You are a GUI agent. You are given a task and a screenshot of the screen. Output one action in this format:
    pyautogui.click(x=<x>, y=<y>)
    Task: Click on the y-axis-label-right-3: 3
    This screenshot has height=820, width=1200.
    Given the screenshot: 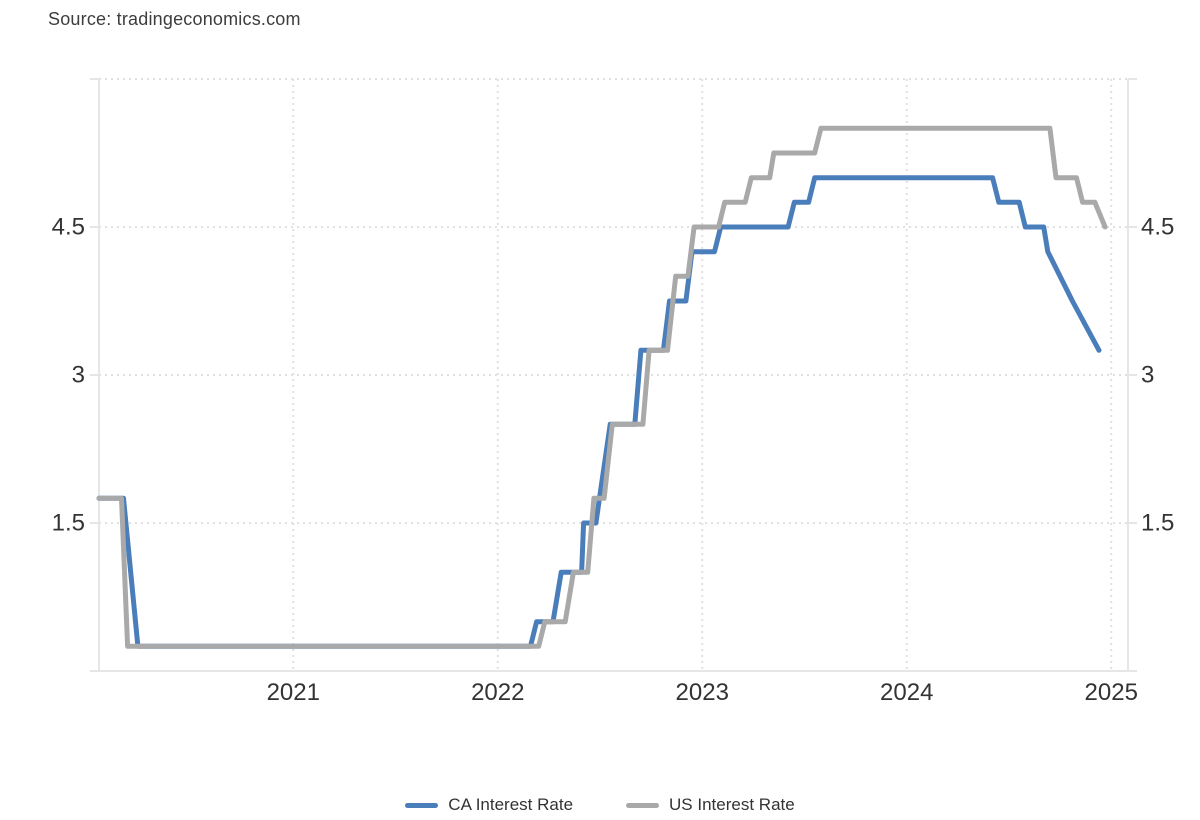 What is the action you would take?
    pyautogui.click(x=1147, y=375)
    